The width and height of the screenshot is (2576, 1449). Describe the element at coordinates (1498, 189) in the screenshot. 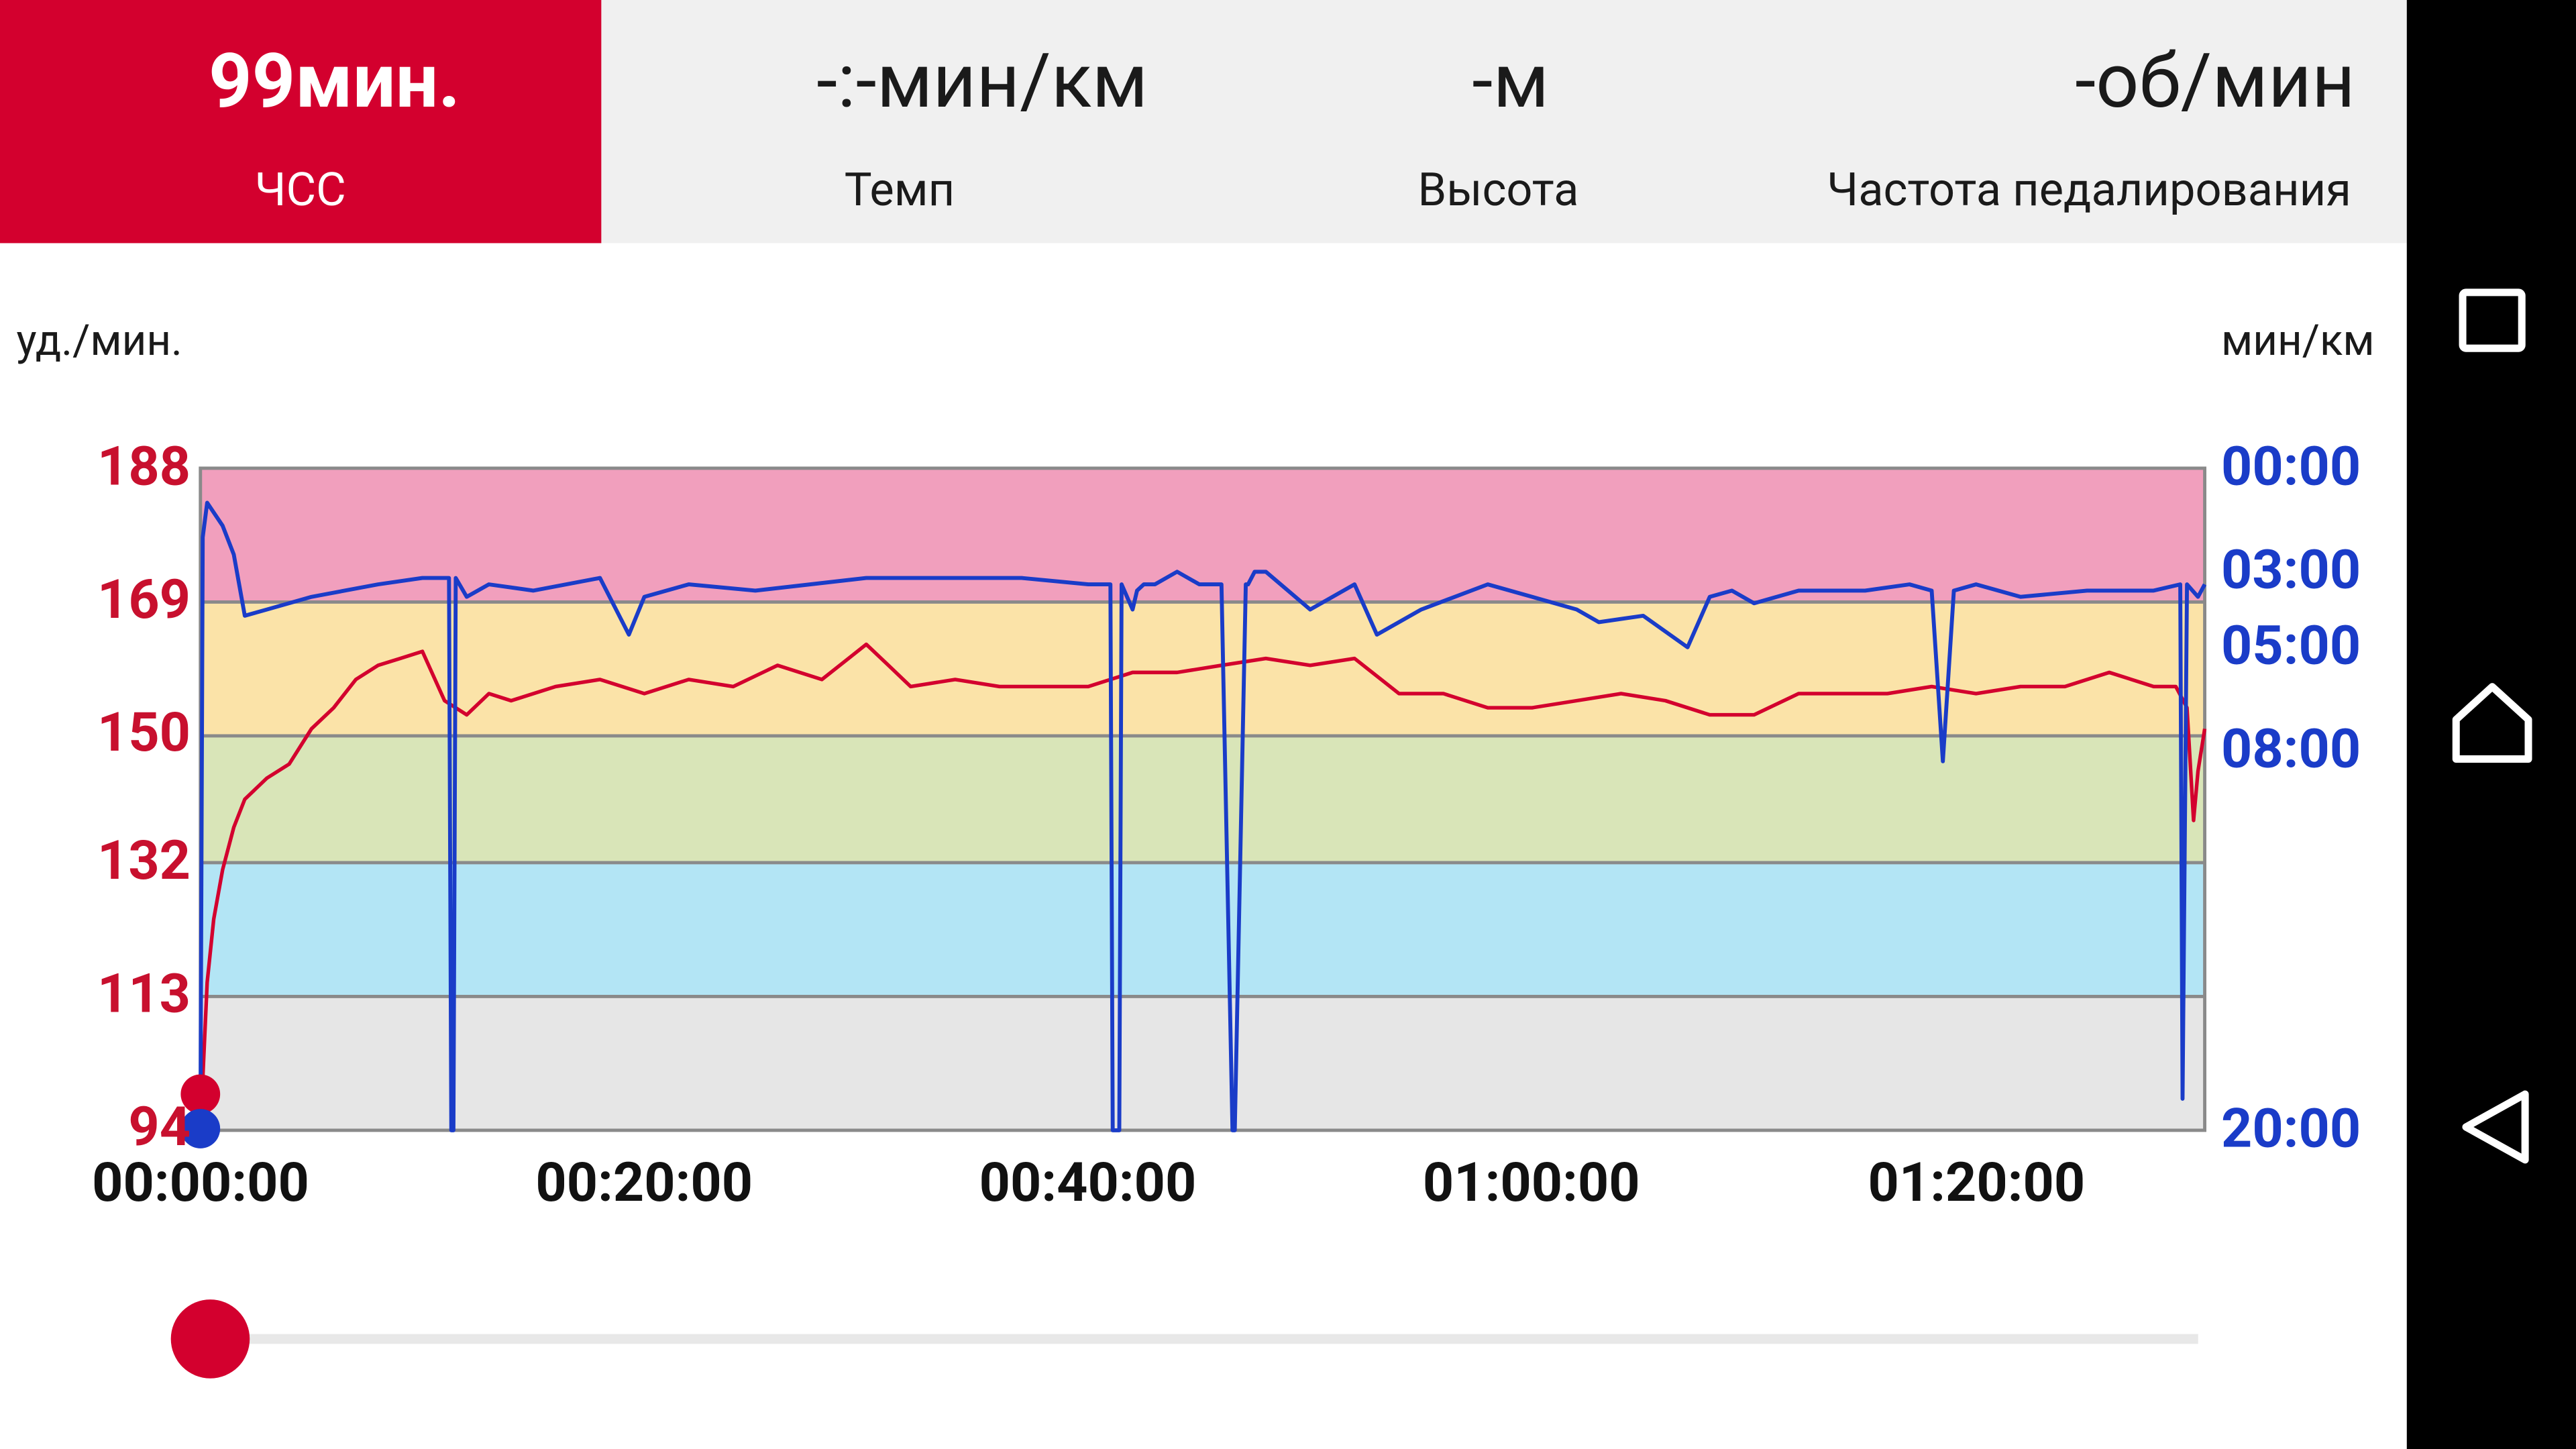

I see `tab-altitude-label: Высота` at that location.